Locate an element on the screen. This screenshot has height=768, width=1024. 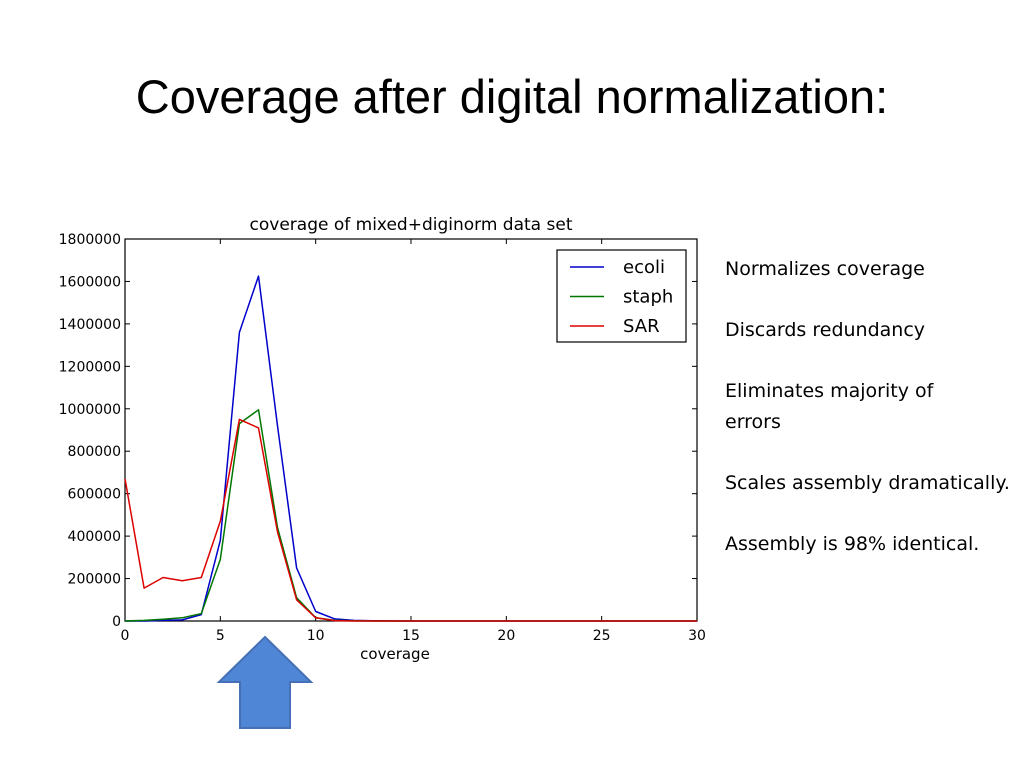
x-tick-label: 15 is located at coordinates (411, 636).